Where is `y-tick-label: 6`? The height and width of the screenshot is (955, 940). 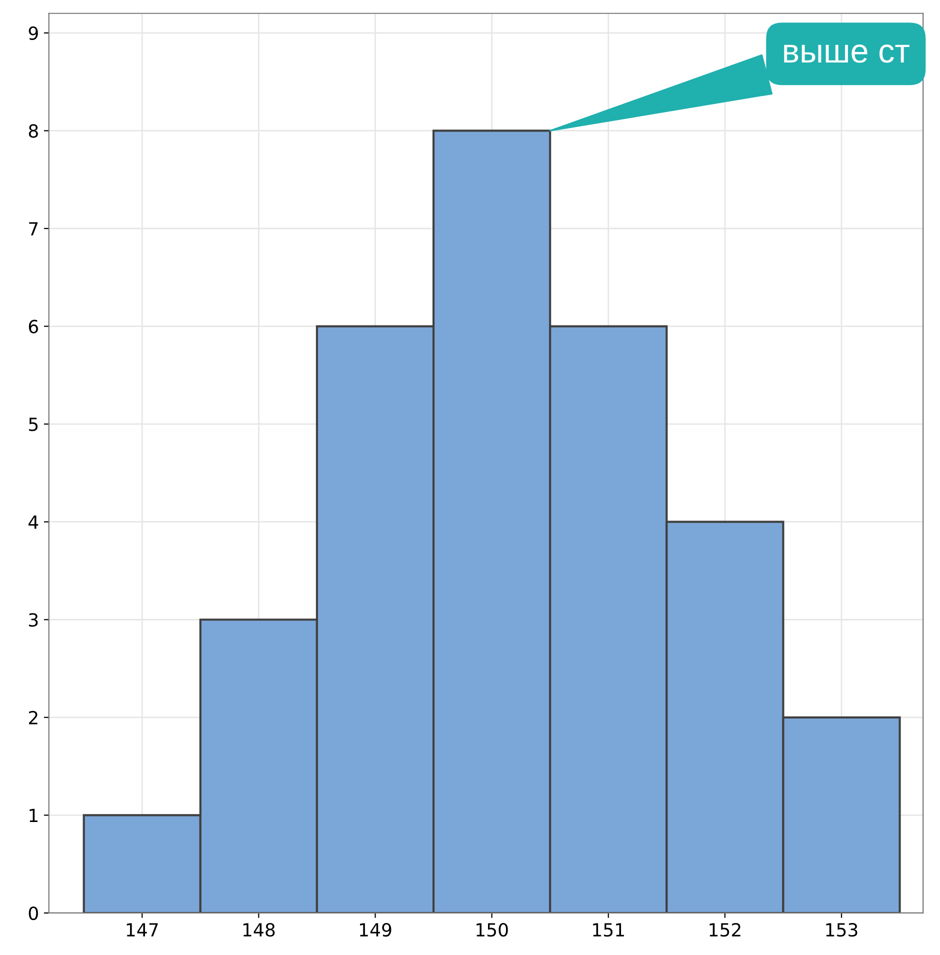 y-tick-label: 6 is located at coordinates (33, 327).